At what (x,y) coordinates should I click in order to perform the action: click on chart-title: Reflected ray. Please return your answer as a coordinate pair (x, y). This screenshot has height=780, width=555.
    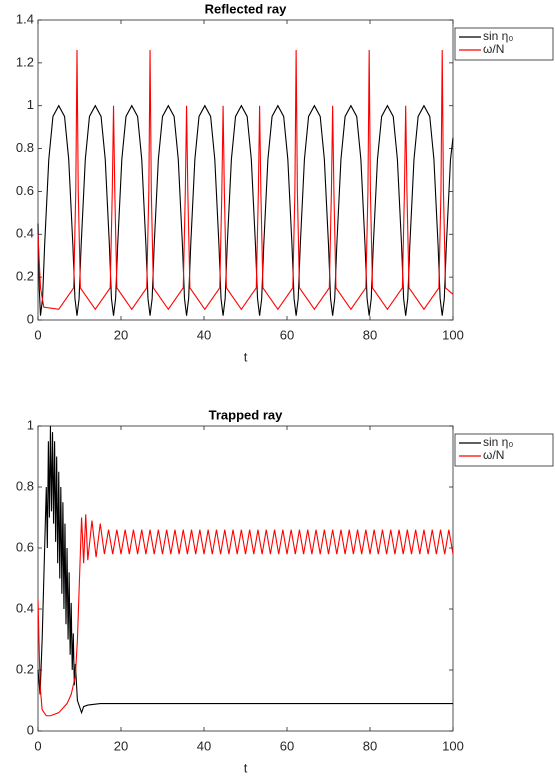
    Looking at the image, I should click on (246, 8).